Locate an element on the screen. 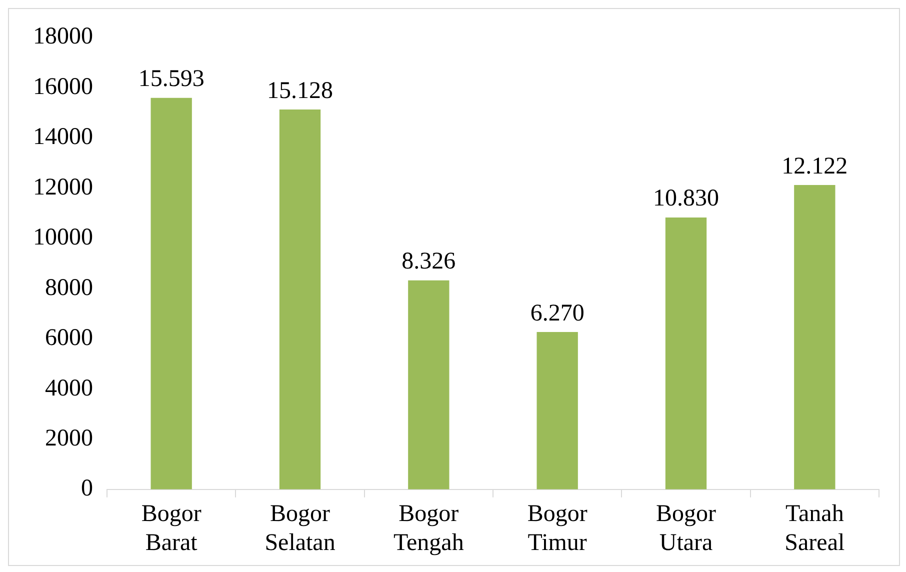  data-label: 10.830 is located at coordinates (686, 199).